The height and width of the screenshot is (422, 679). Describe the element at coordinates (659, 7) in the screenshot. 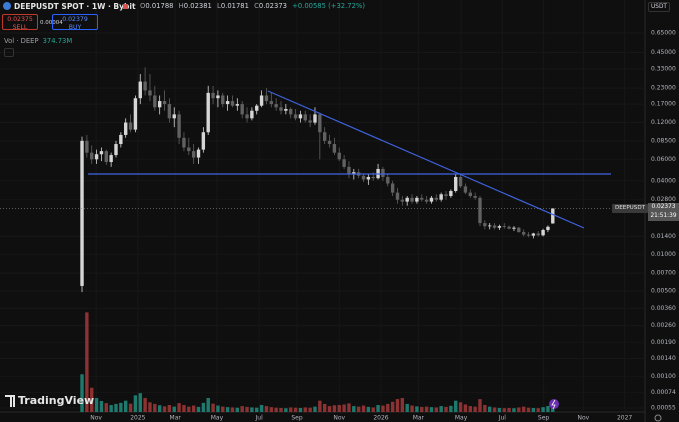

I see `currency-button: USDT` at that location.